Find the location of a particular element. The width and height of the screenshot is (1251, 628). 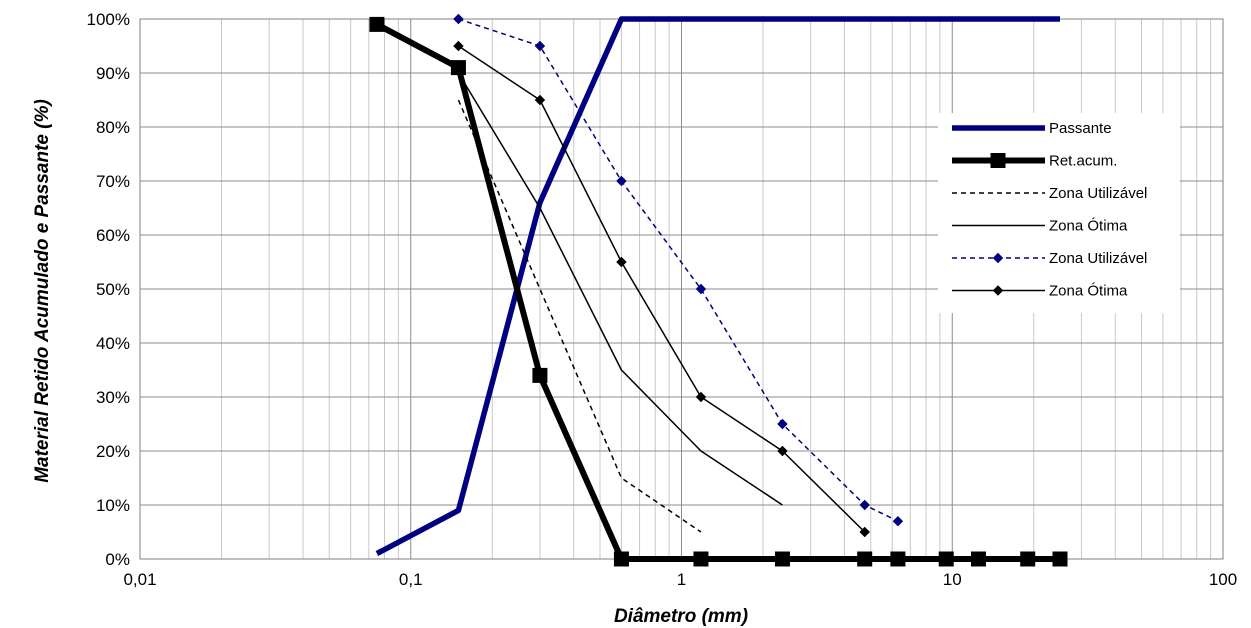

x-tick-label: 1 is located at coordinates (681, 579).